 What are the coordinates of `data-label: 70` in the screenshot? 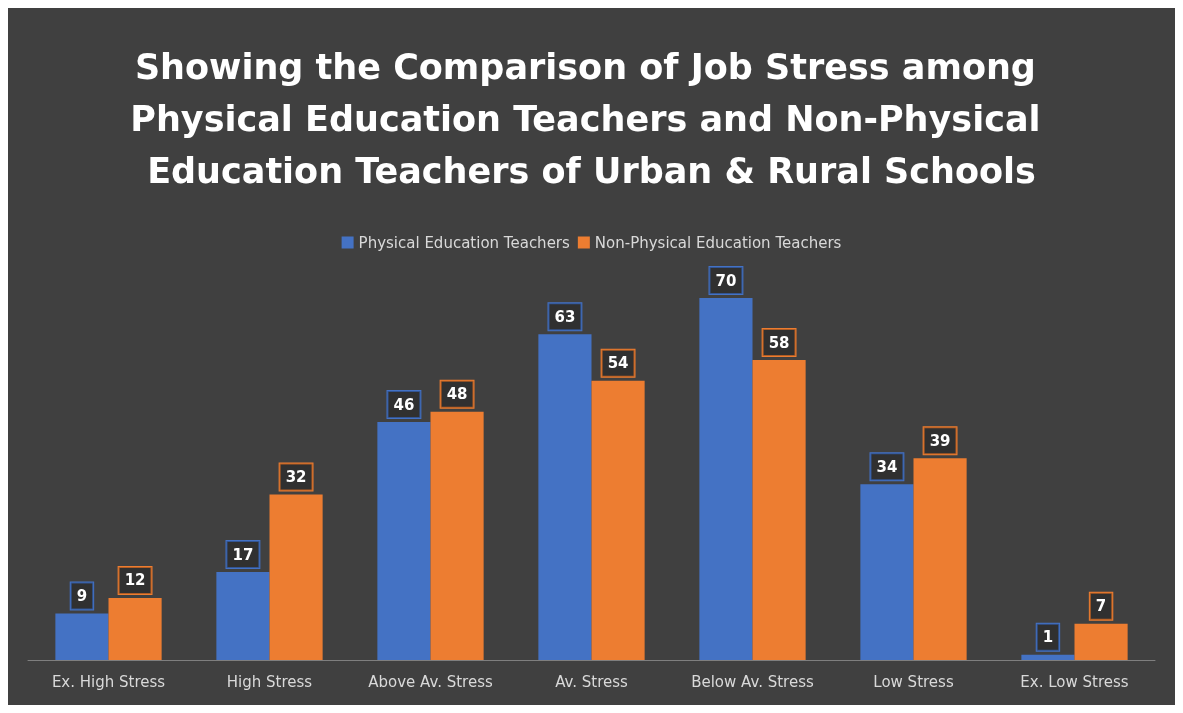 It's located at (726, 280).